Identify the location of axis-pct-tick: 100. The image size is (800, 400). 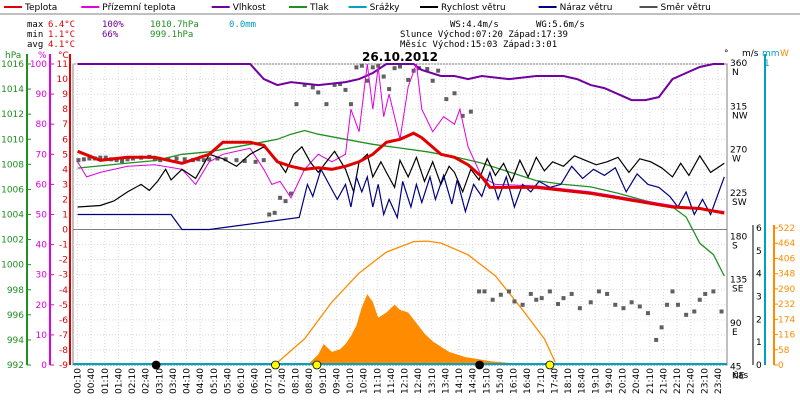
(38, 65).